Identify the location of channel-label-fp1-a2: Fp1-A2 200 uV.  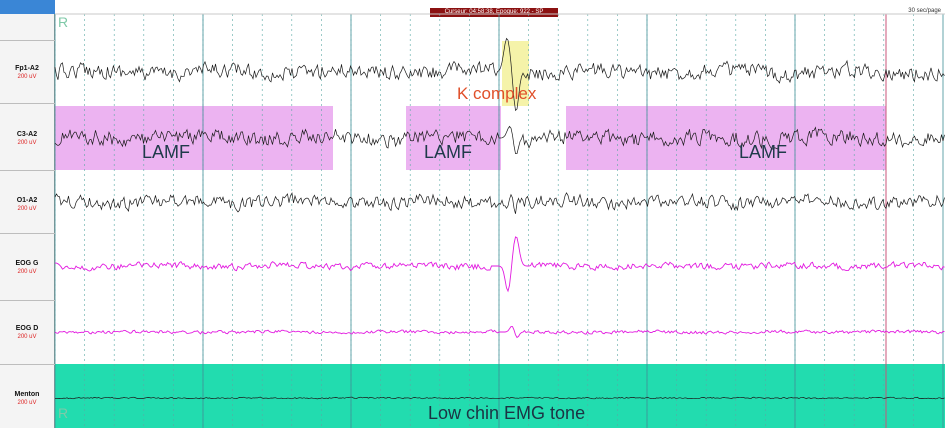
(27, 72).